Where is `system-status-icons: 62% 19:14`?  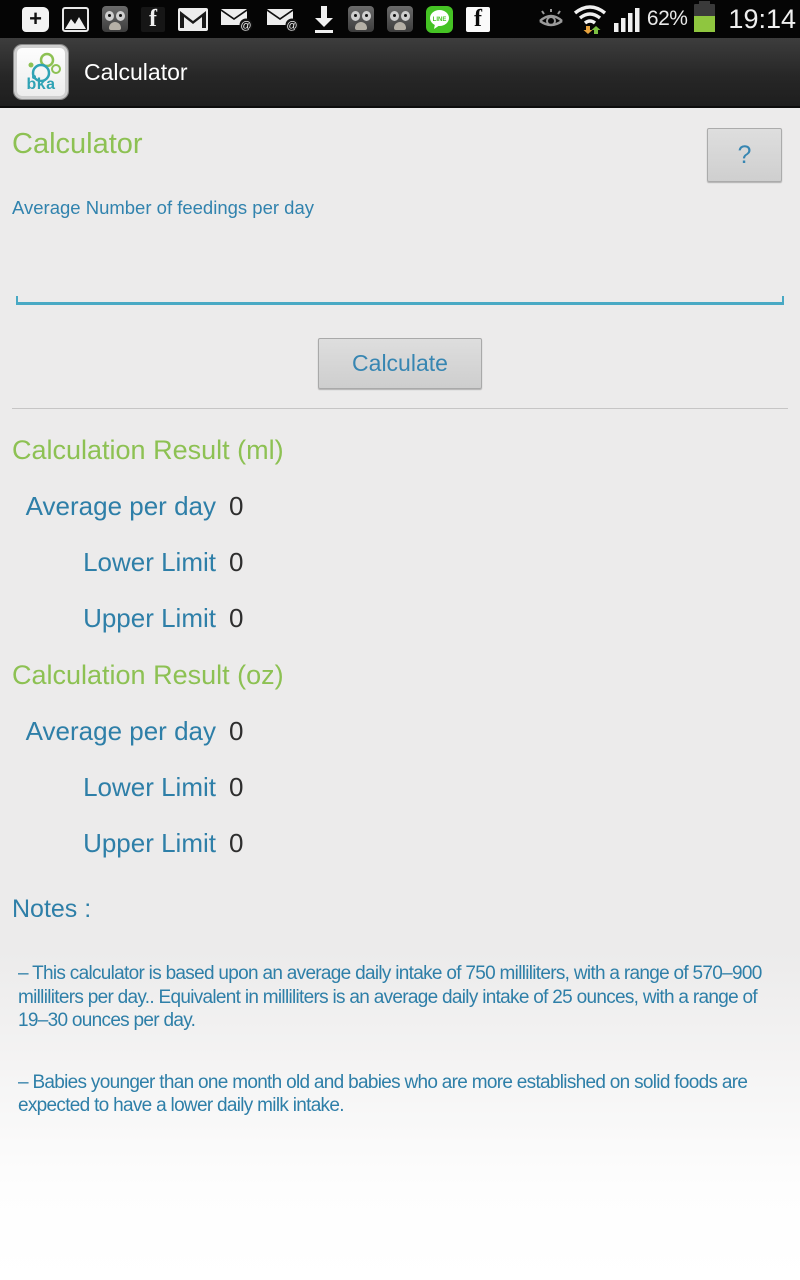
system-status-icons: 62% 19:14 is located at coordinates (666, 18).